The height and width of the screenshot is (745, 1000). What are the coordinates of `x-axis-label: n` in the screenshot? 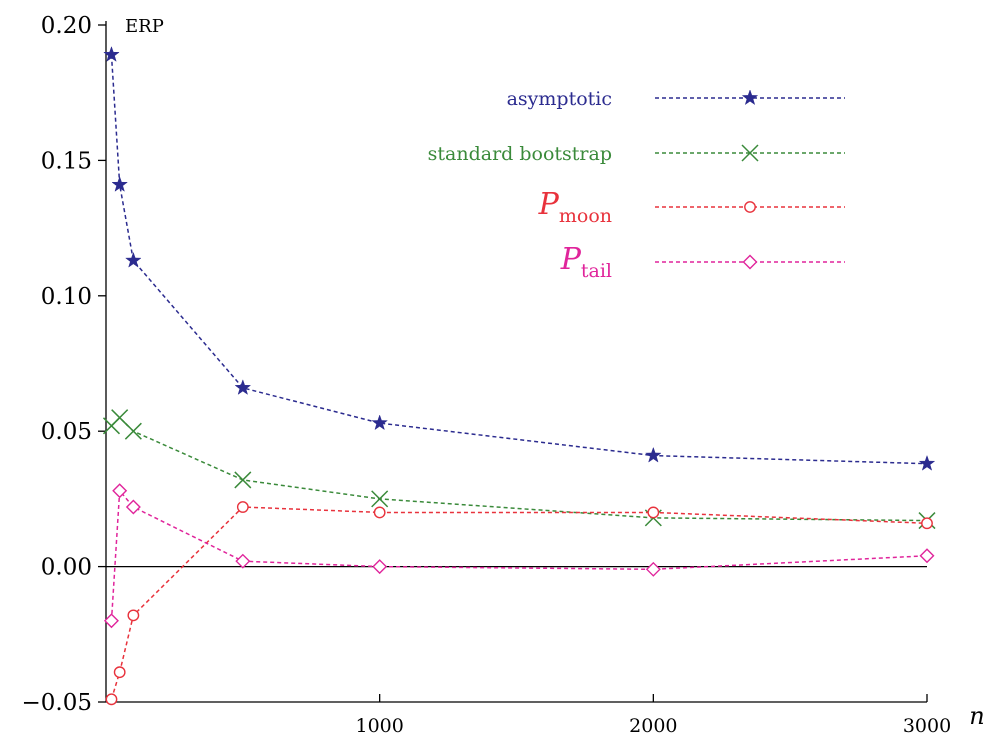 It's located at (976, 716).